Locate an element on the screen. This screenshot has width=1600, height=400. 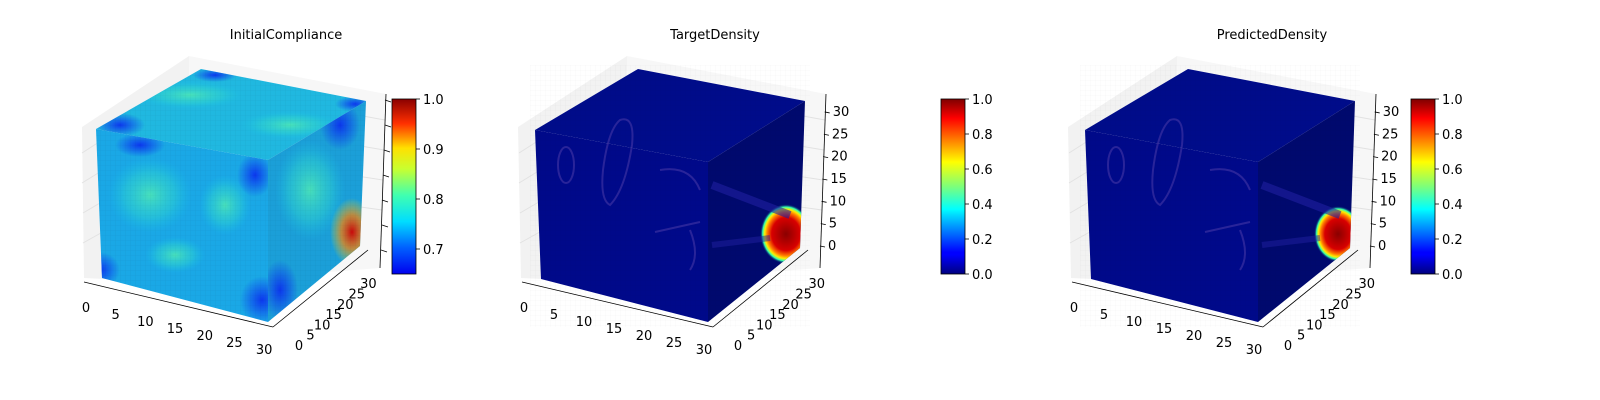
colorbar-tick-label: 0.7 is located at coordinates (433, 250).